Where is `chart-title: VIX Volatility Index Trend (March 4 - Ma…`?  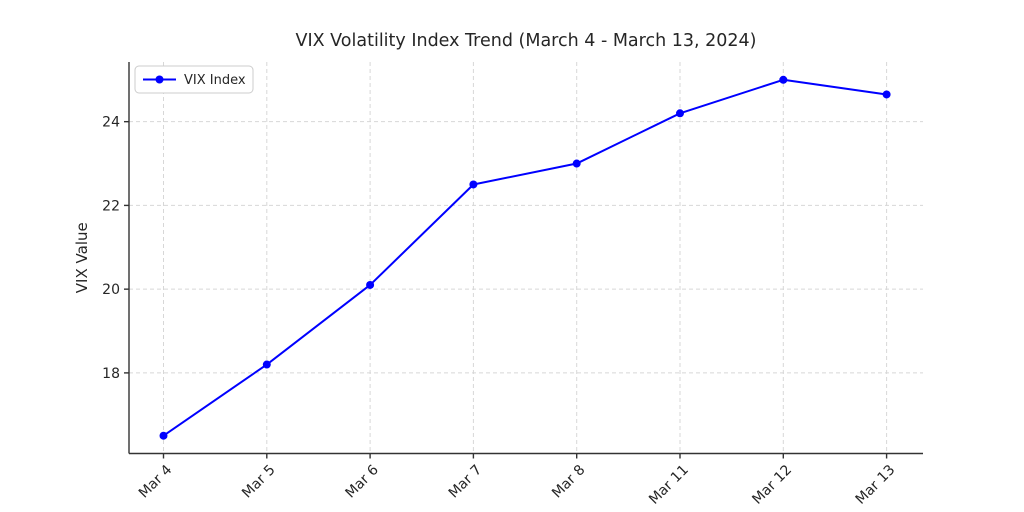 chart-title: VIX Volatility Index Trend (March 4 - Ma… is located at coordinates (526, 41).